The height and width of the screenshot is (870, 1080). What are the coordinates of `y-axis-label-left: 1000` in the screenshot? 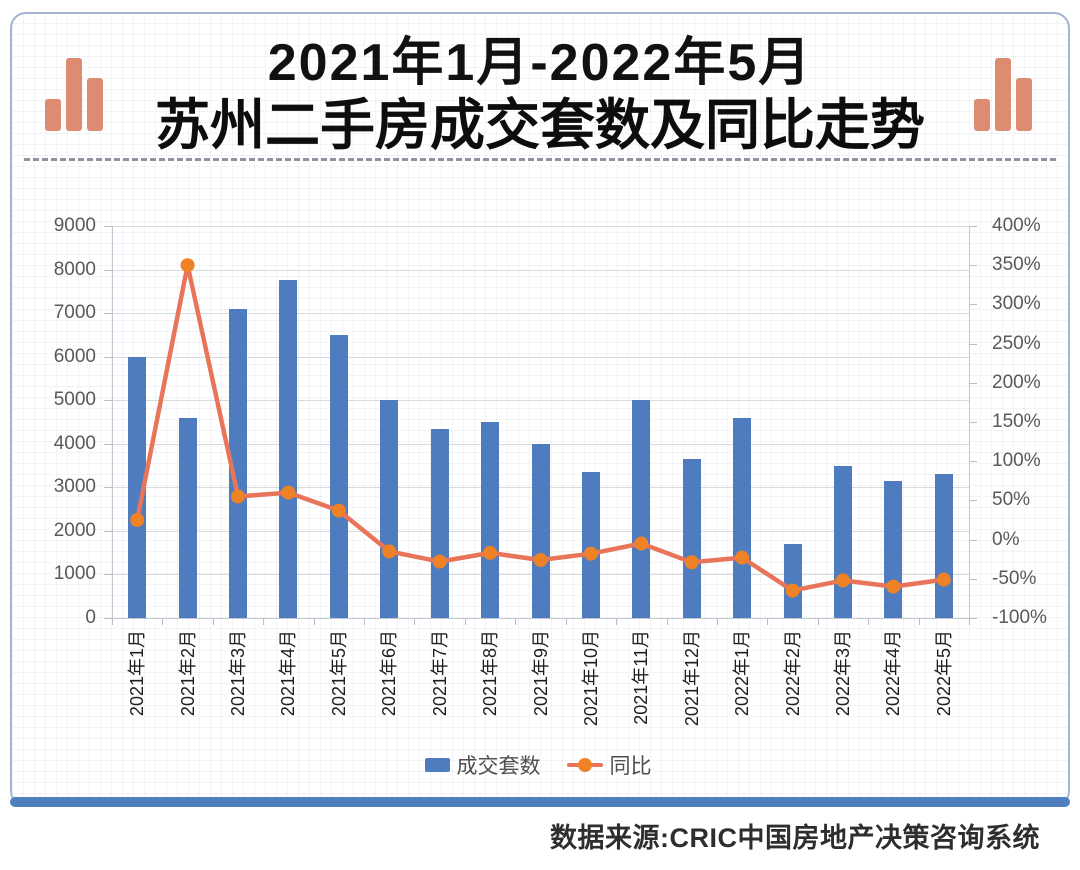 It's located at (74, 574).